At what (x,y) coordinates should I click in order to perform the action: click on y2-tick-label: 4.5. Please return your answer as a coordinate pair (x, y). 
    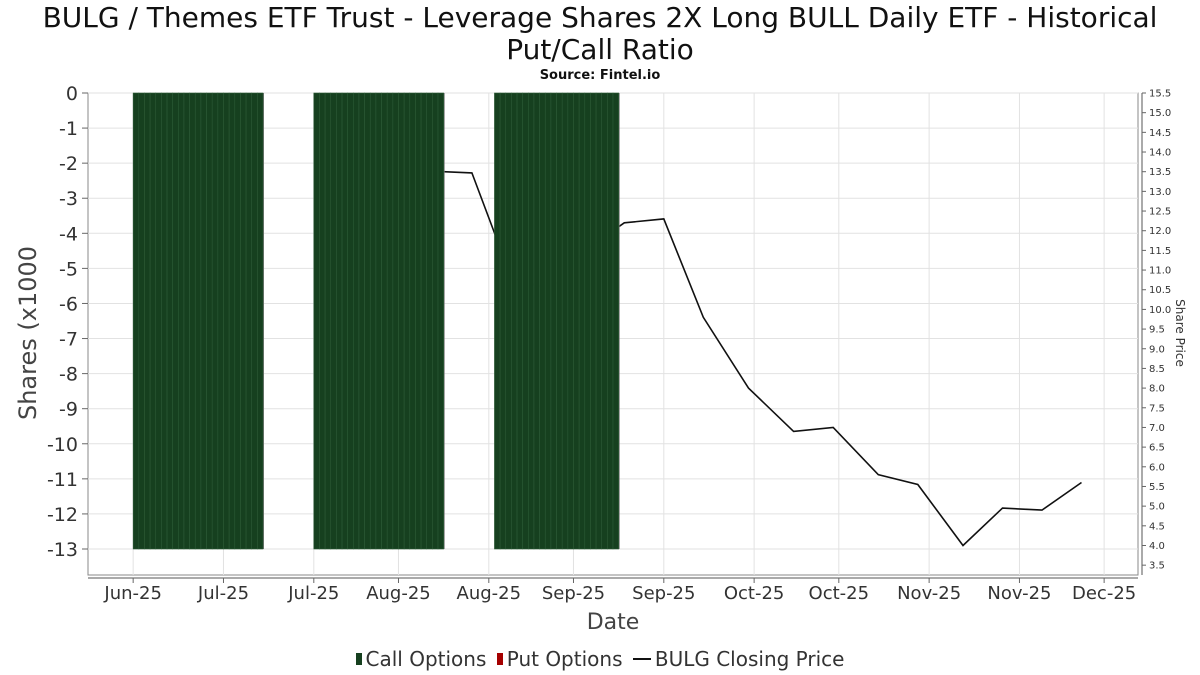
    Looking at the image, I should click on (1157, 526).